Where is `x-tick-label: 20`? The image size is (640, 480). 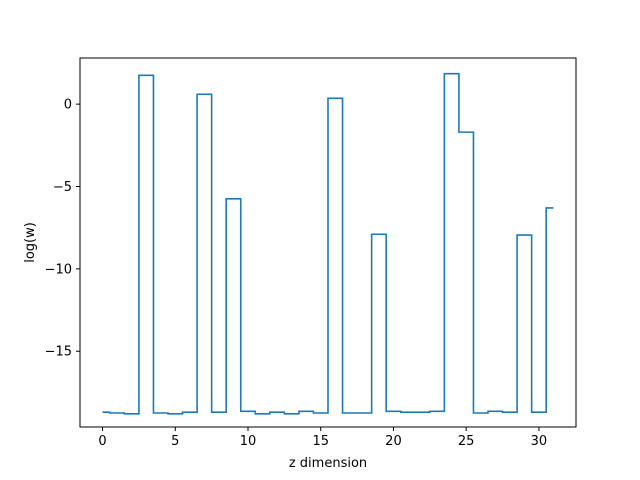 x-tick-label: 20 is located at coordinates (393, 441).